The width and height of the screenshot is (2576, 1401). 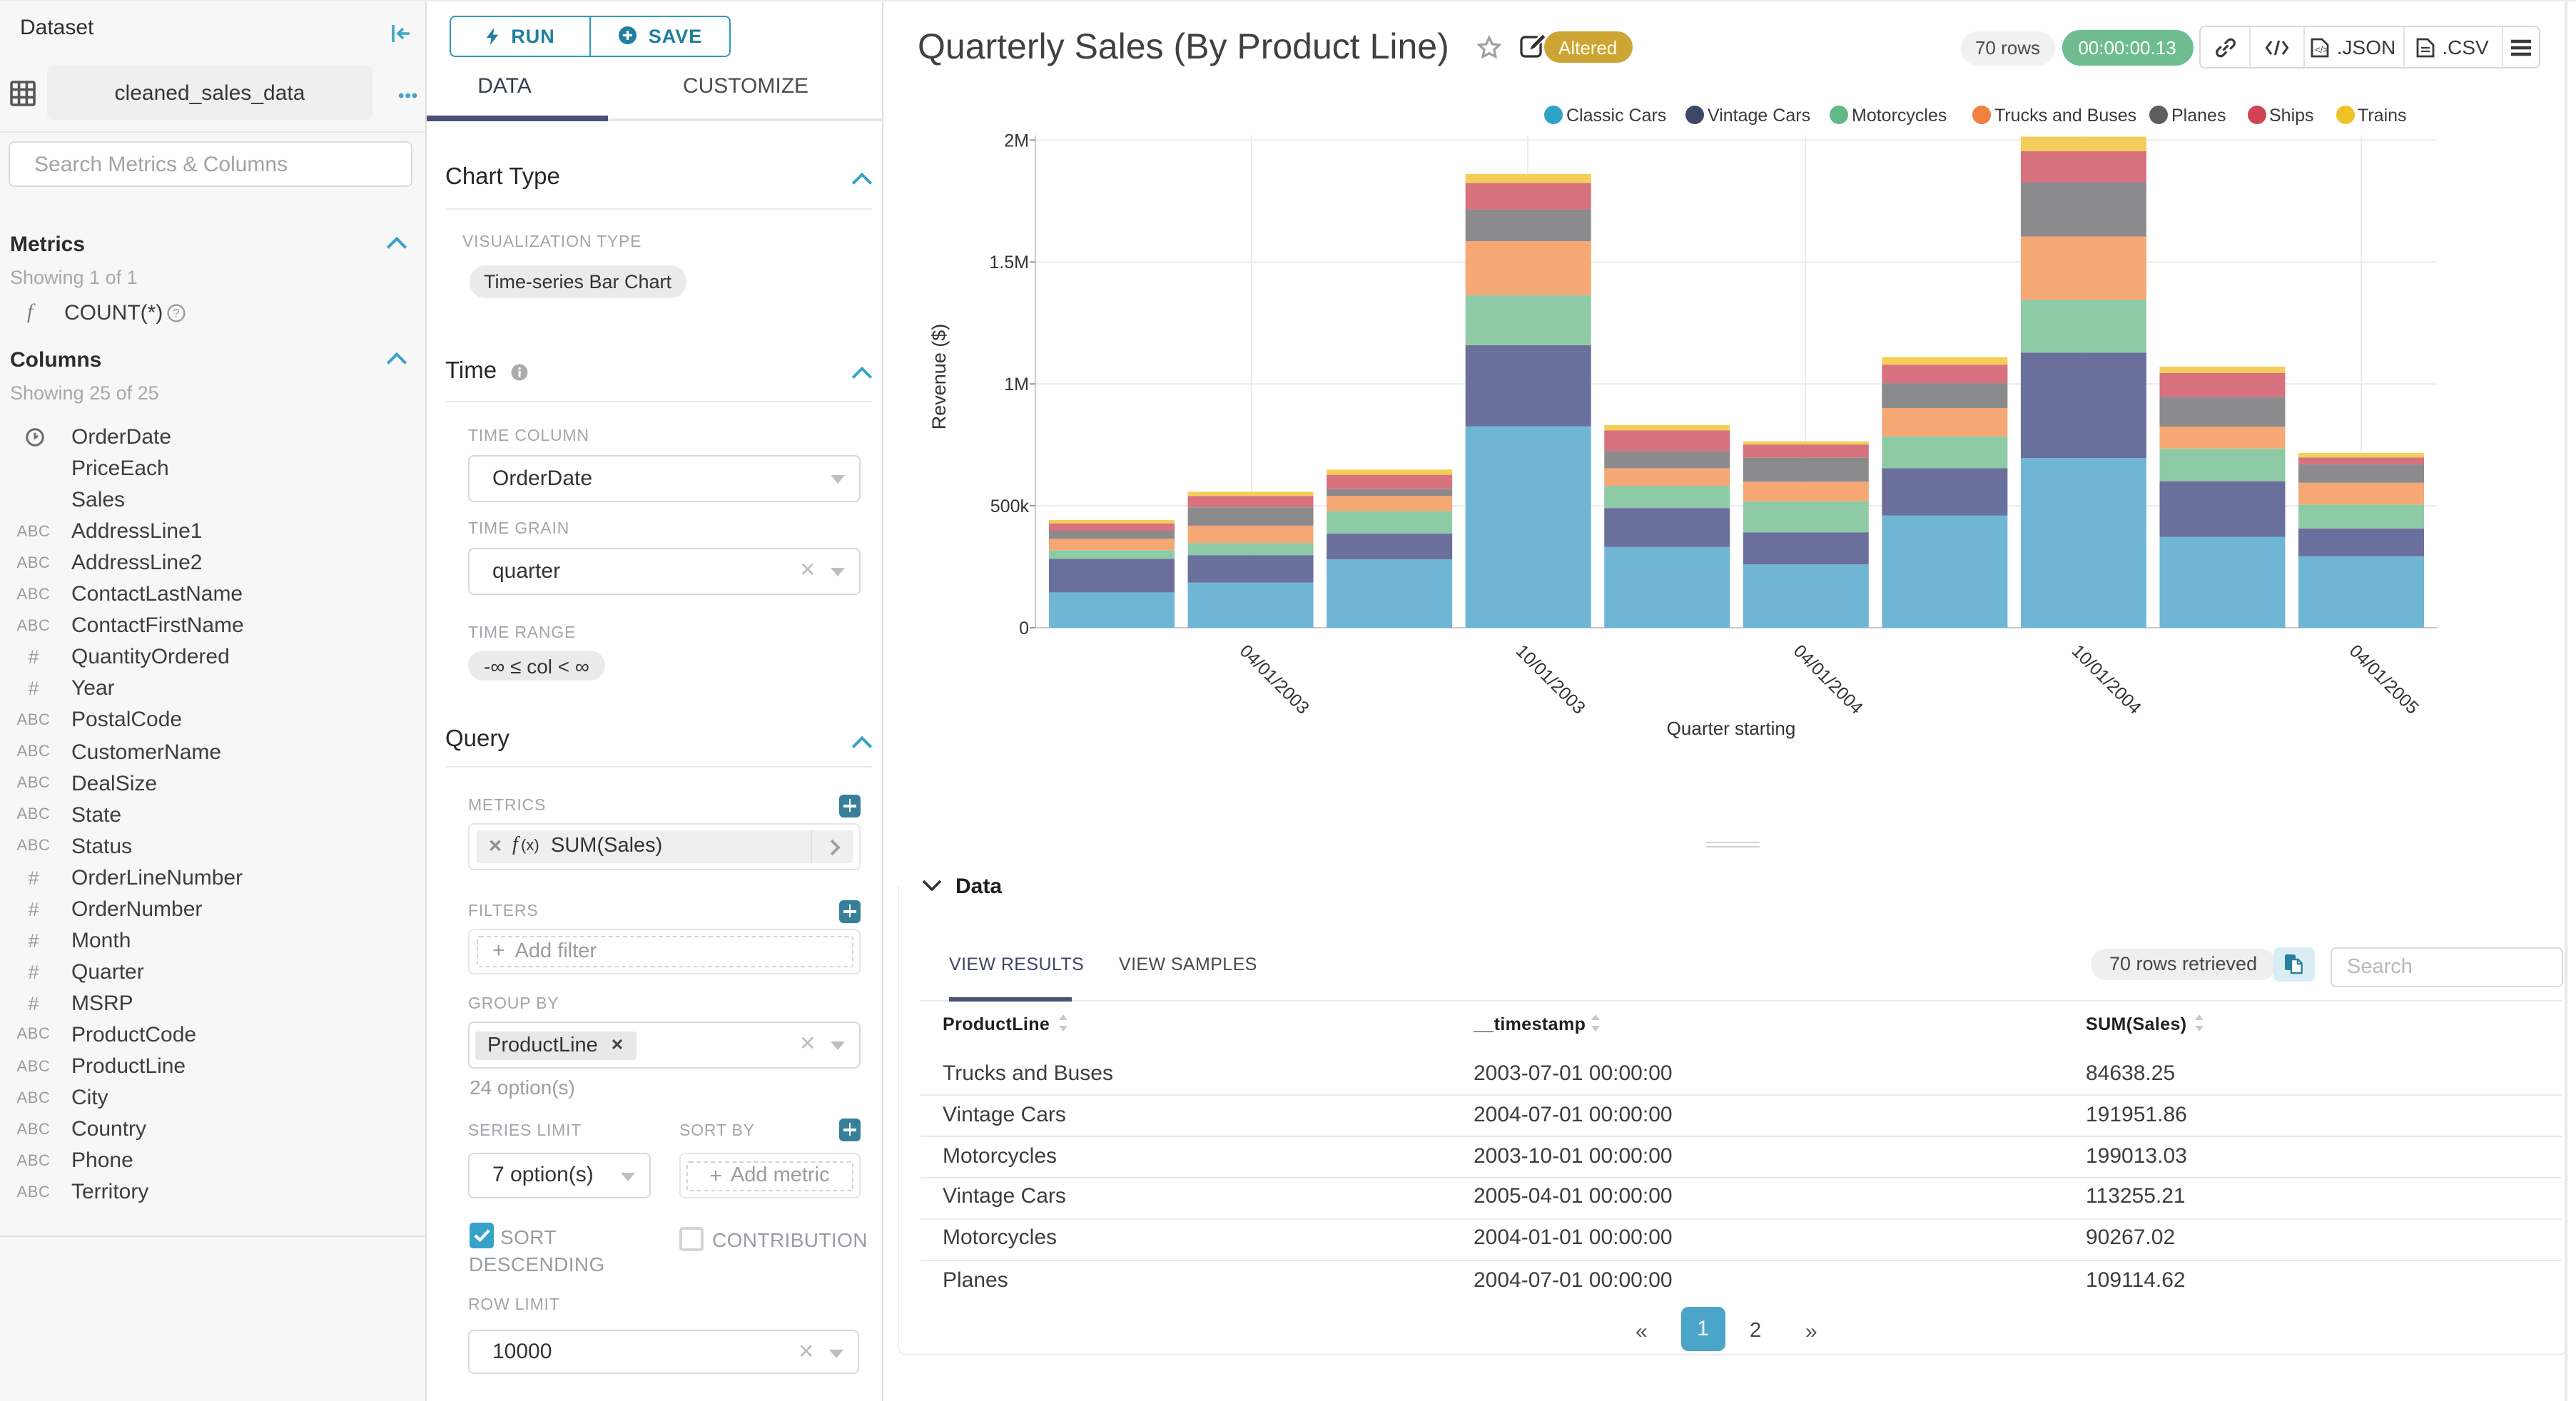 What do you see at coordinates (2106, 679) in the screenshot?
I see `svg-text: 10/01/2004` at bounding box center [2106, 679].